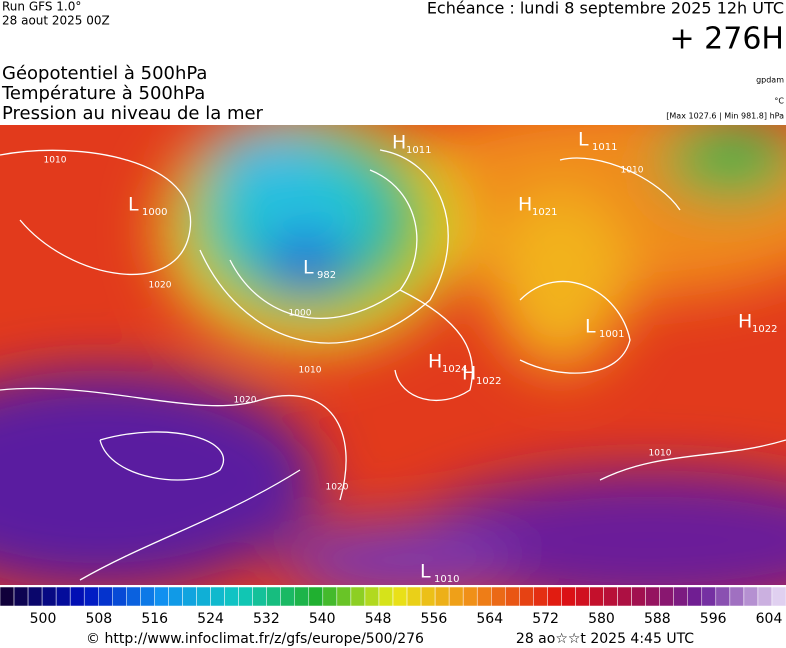  I want to click on center-value: 1001, so click(611, 334).